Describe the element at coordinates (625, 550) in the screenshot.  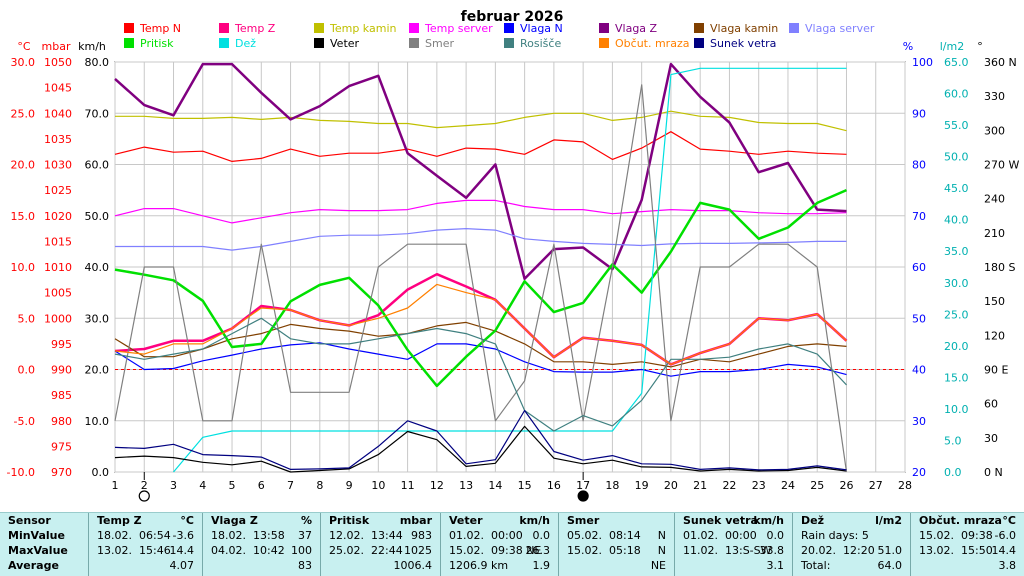
I see `stat-cell: 05:18` at that location.